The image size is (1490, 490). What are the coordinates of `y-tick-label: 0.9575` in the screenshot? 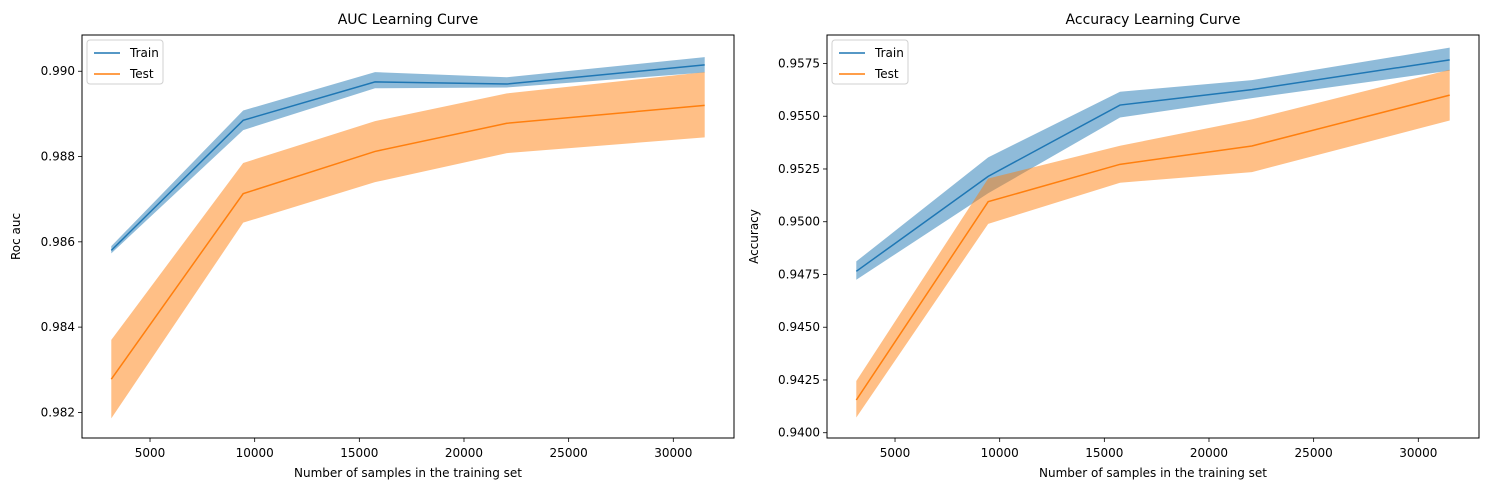 It's located at (799, 63).